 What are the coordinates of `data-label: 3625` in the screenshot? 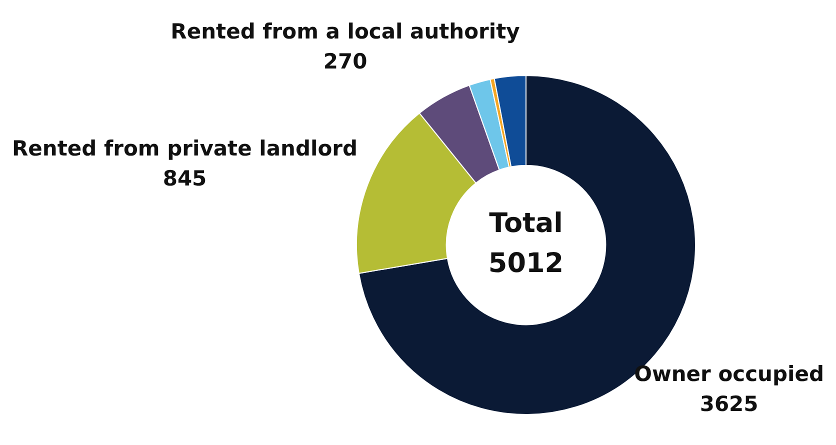 It's located at (729, 404).